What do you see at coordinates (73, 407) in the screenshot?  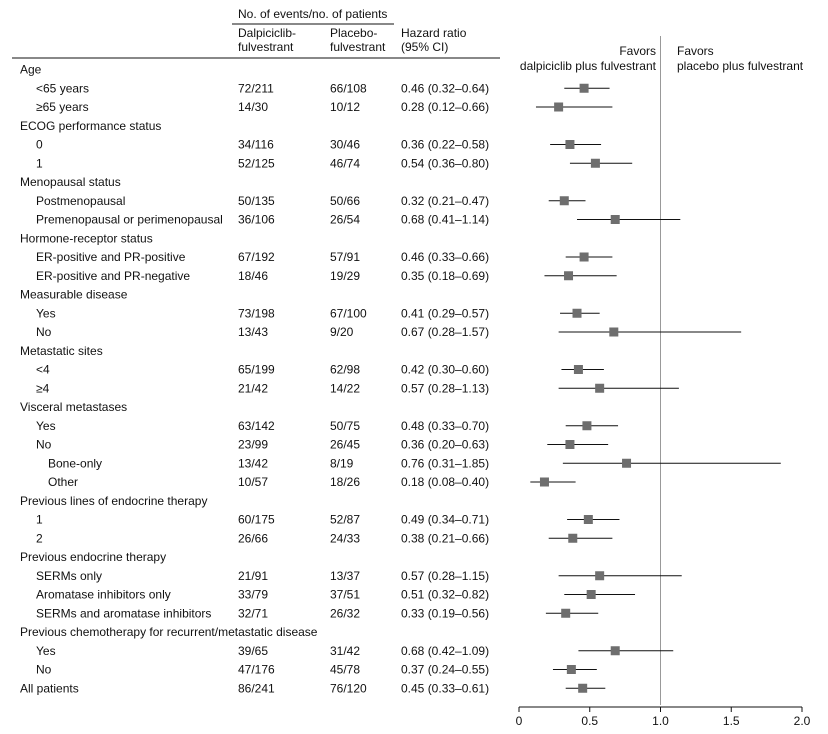 I see `group-label: Visceral metastases` at bounding box center [73, 407].